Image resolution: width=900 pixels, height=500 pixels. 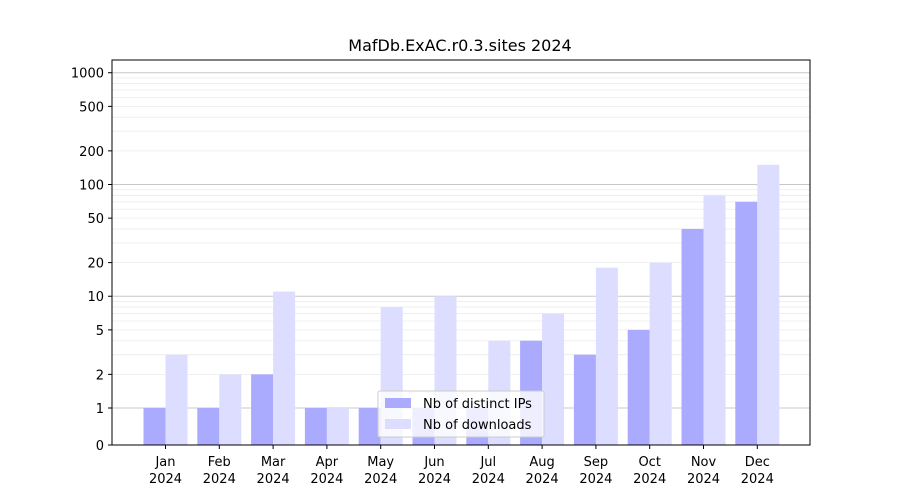 I want to click on y-axis: 0 1 2 5 10 20 50 100 200 500 1000, so click(x=91, y=260).